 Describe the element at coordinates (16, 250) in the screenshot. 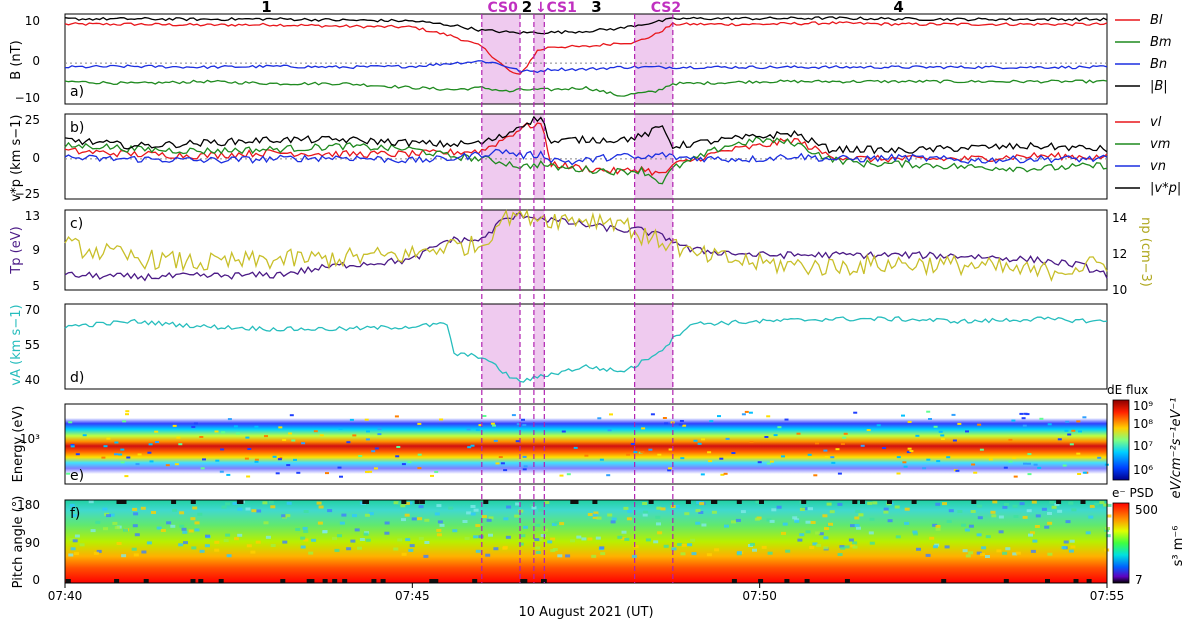

I see `panel-c-ylabel-left: Tp (eV)` at that location.